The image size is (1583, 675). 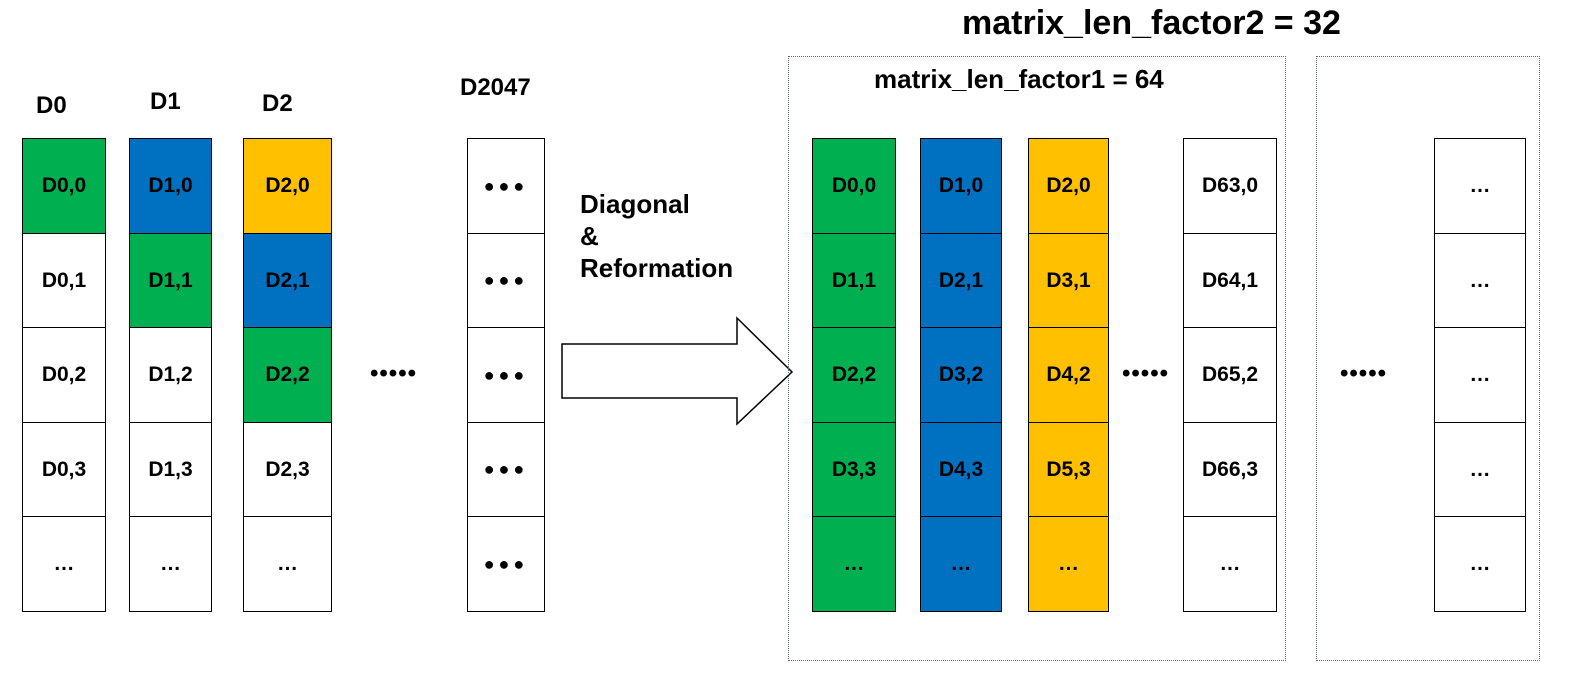 What do you see at coordinates (656, 236) in the screenshot?
I see `transform-label: Diagonal & Reformation` at bounding box center [656, 236].